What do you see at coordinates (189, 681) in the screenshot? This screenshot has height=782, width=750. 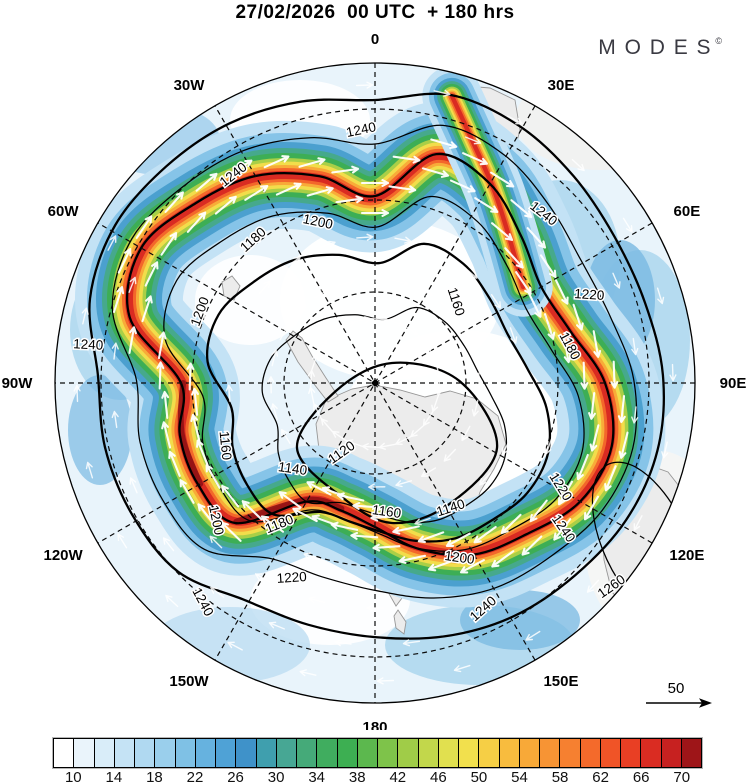 I see `longitude-label-150W: 150W` at bounding box center [189, 681].